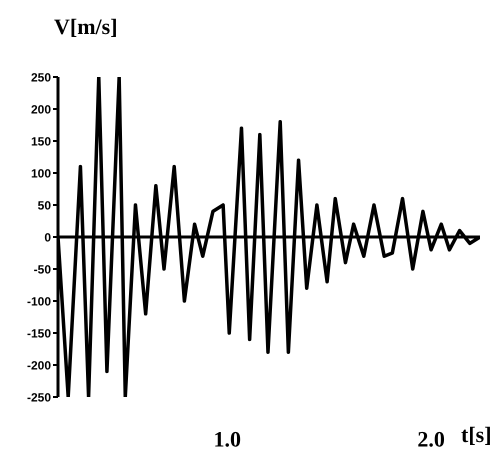 Image resolution: width=495 pixels, height=474 pixels. Describe the element at coordinates (43, 269) in the screenshot. I see `y-tick-label: -50` at that location.